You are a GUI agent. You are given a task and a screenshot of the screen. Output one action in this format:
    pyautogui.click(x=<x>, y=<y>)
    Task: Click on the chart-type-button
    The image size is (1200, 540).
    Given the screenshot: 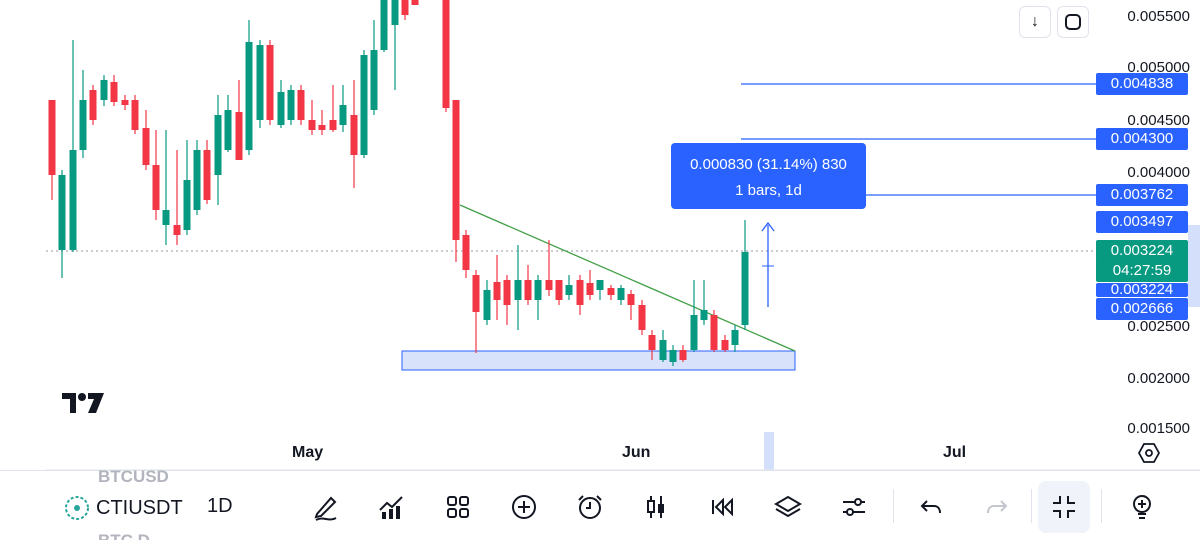 What is the action you would take?
    pyautogui.click(x=656, y=507)
    